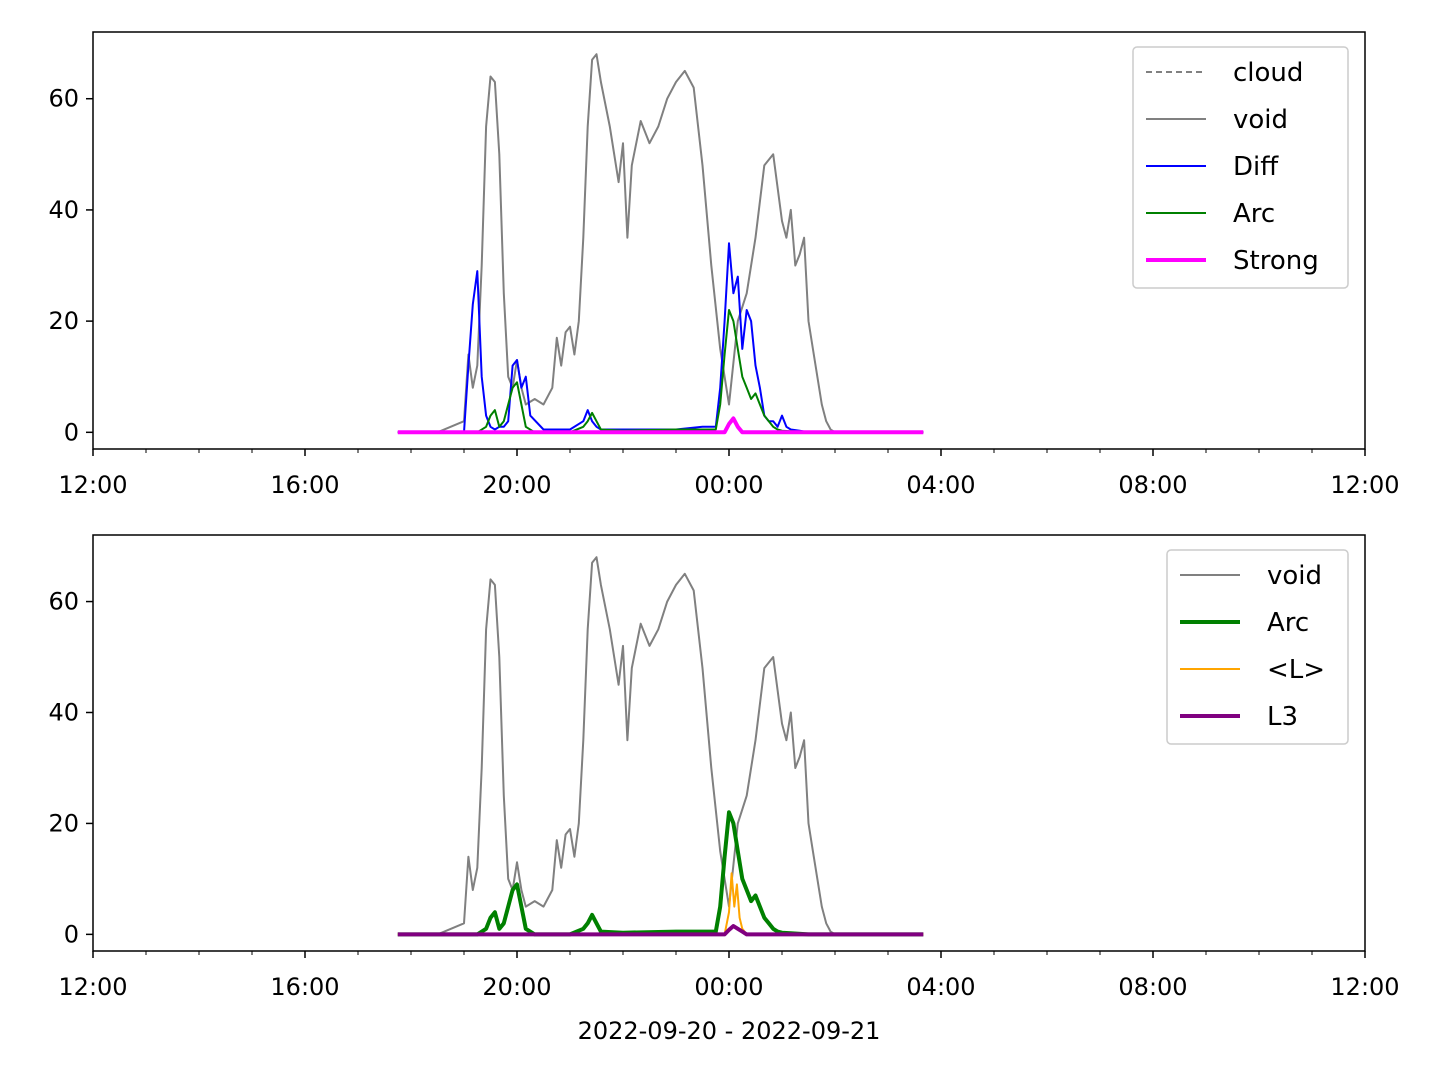 This screenshot has height=1080, width=1440. I want to click on legend-label: <L>, so click(1296, 670).